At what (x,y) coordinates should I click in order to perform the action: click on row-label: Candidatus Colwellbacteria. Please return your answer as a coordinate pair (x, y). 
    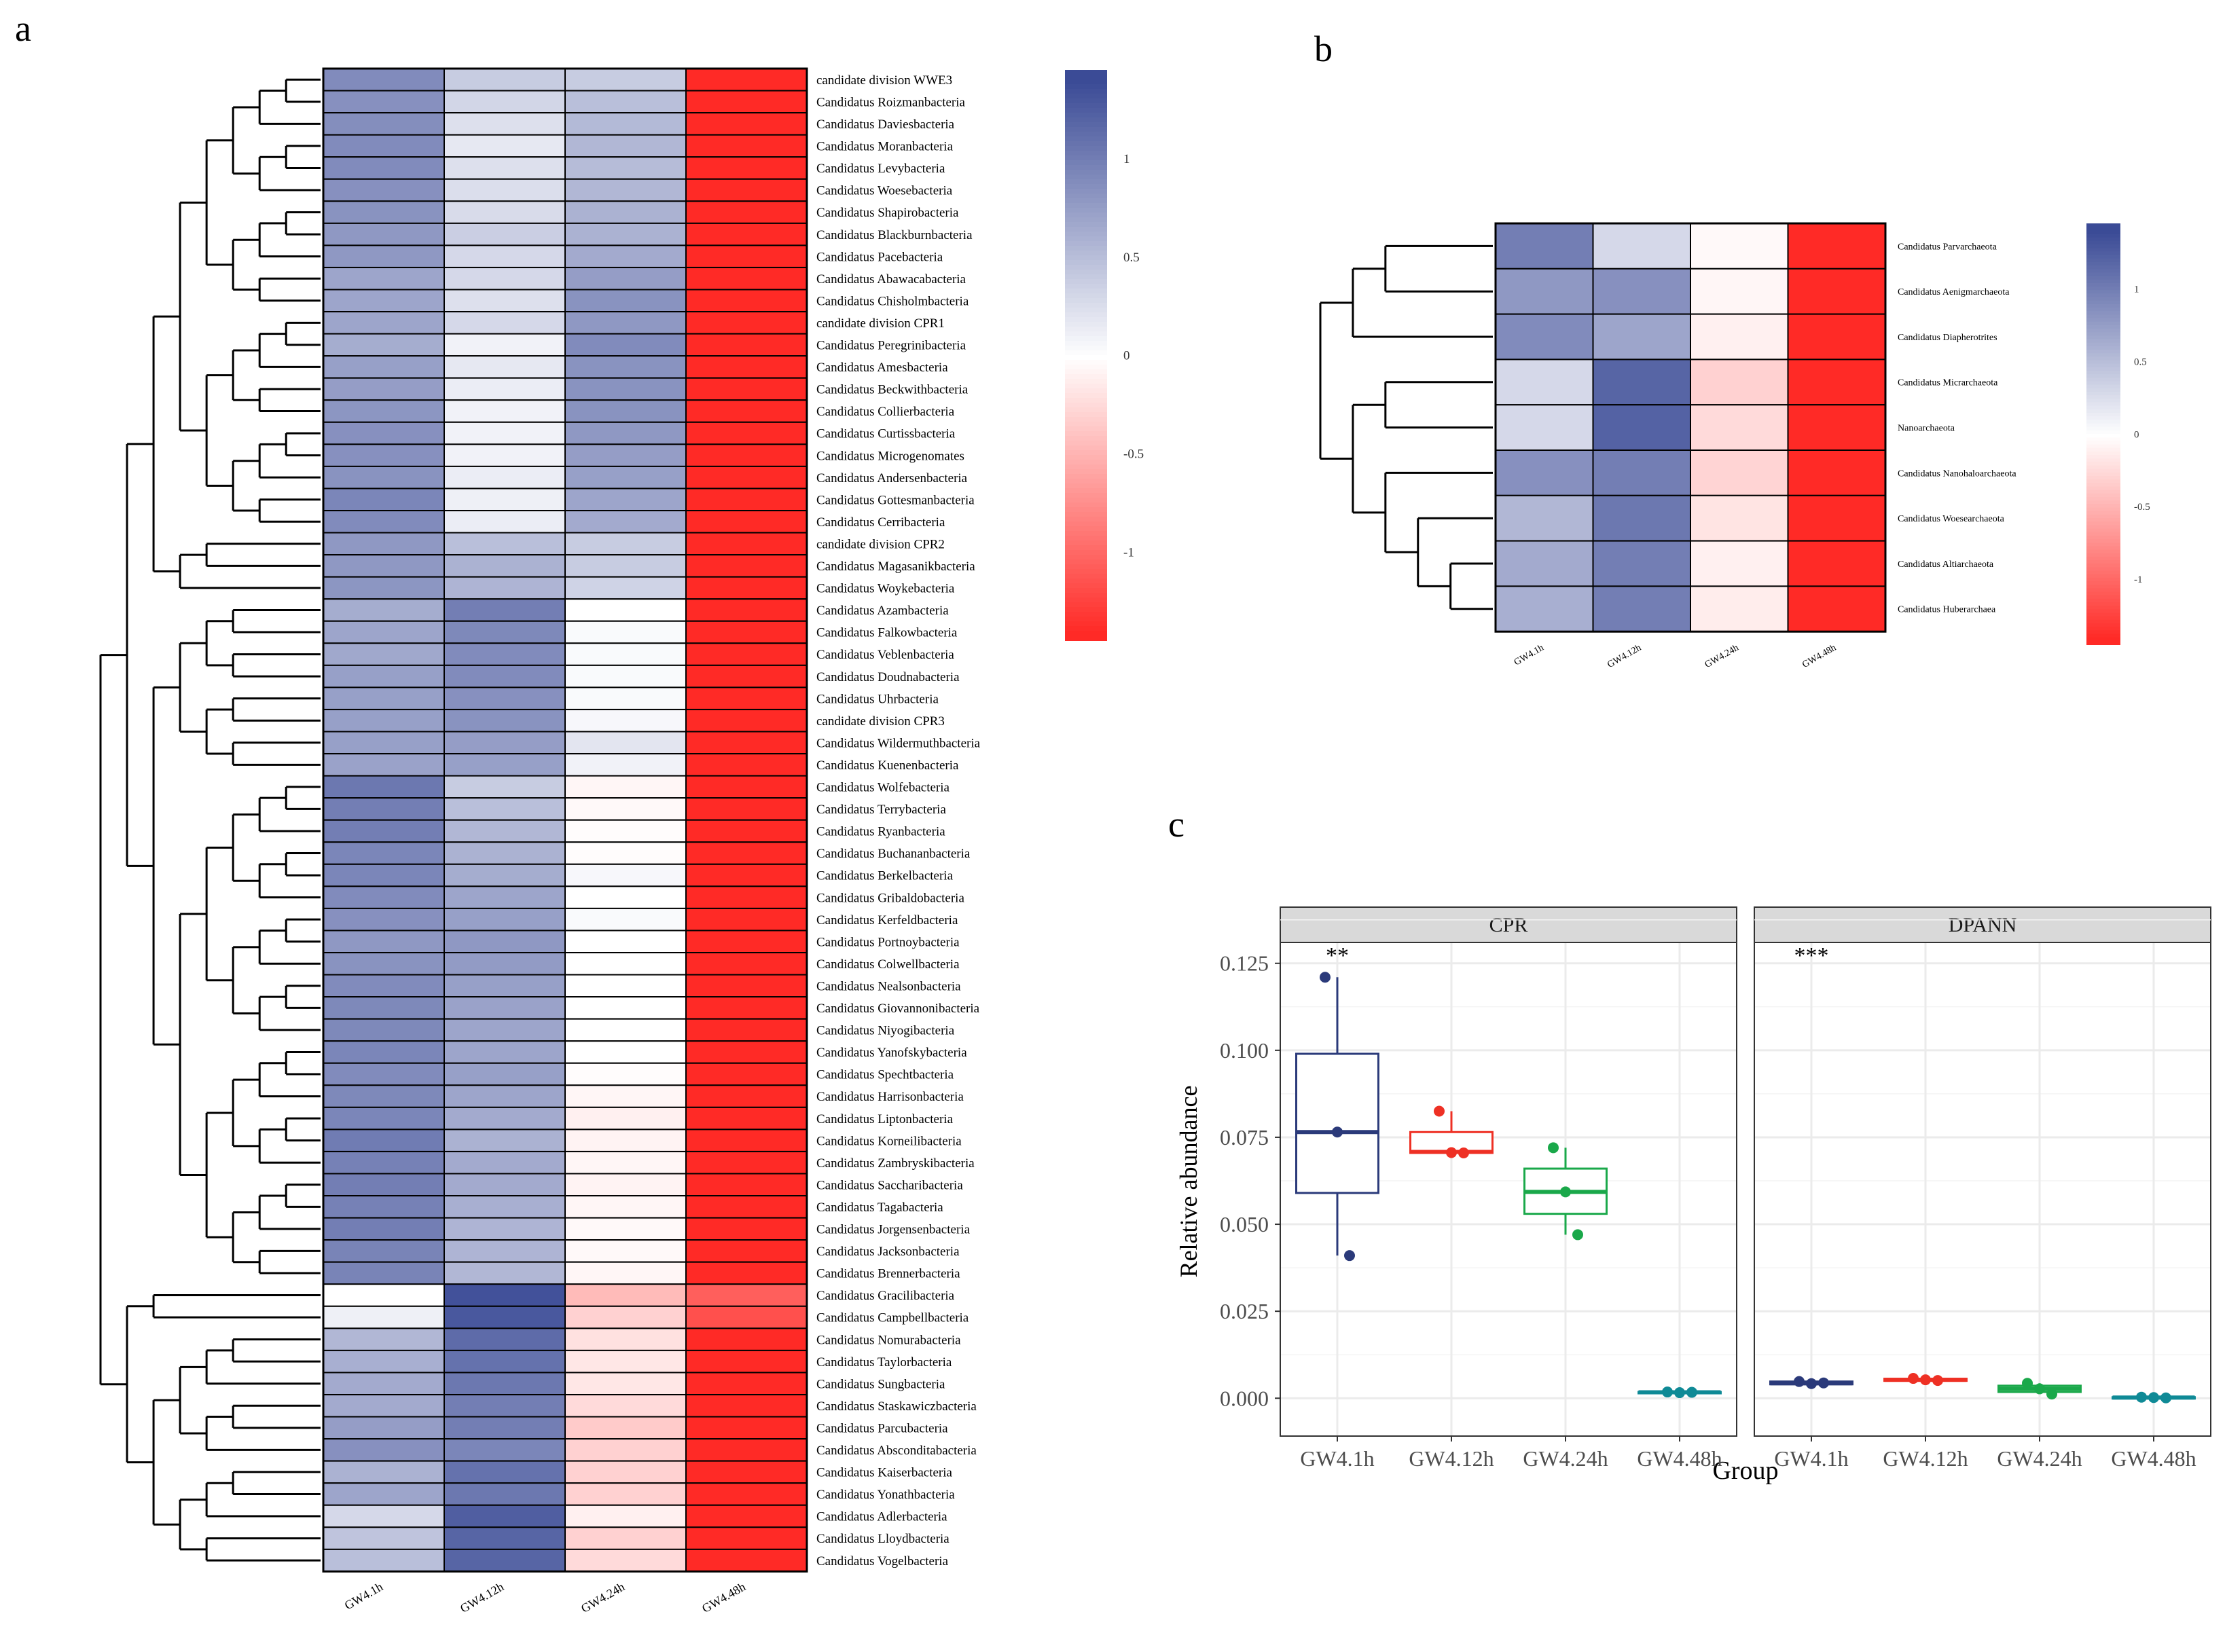
    Looking at the image, I should click on (888, 965).